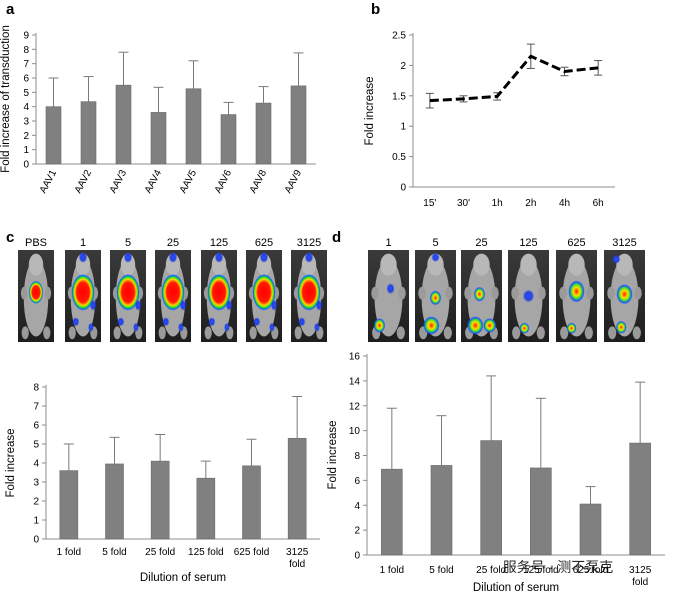 This screenshot has width=675, height=596. I want to click on mouse-body, so click(388, 298).